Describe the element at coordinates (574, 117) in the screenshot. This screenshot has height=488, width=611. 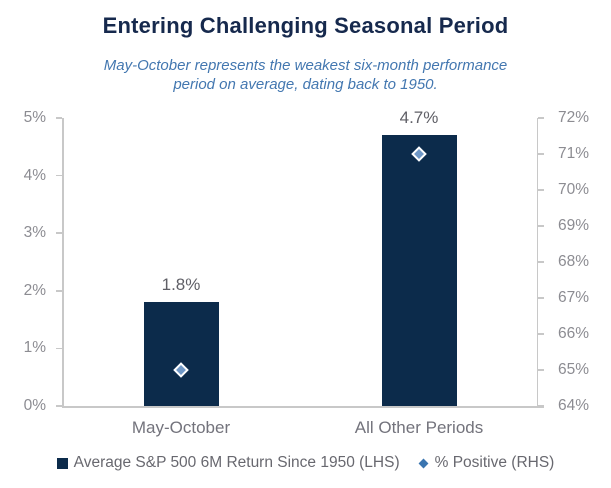
I see `right-axis-tick-label: 72%` at that location.